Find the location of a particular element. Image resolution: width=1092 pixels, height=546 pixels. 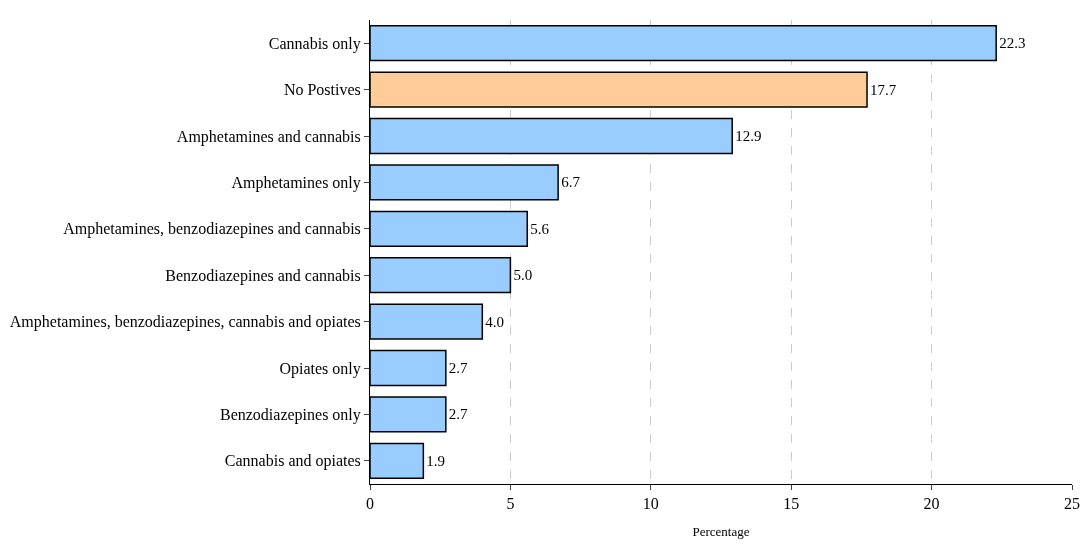

x-tick-label: 5 is located at coordinates (510, 504).